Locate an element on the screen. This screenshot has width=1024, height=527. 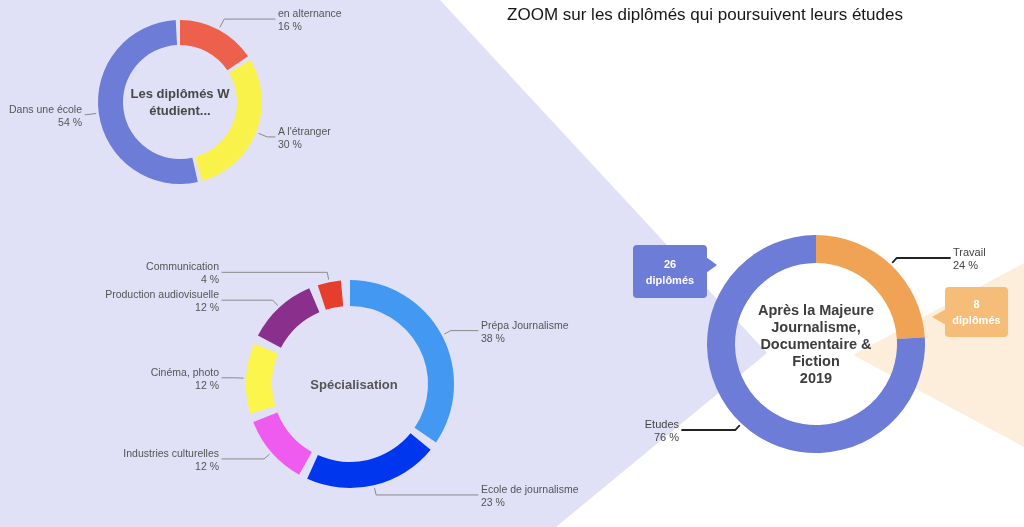
slice-label: Prépa Journalisme is located at coordinates (525, 324).